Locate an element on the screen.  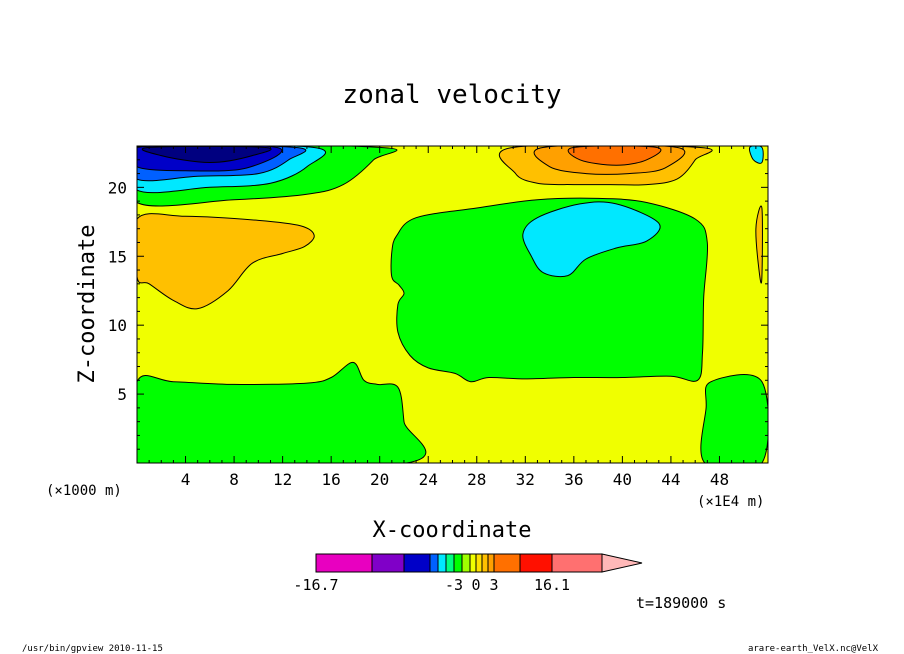
colorbar-tick-label: -3 is located at coordinates (454, 585).